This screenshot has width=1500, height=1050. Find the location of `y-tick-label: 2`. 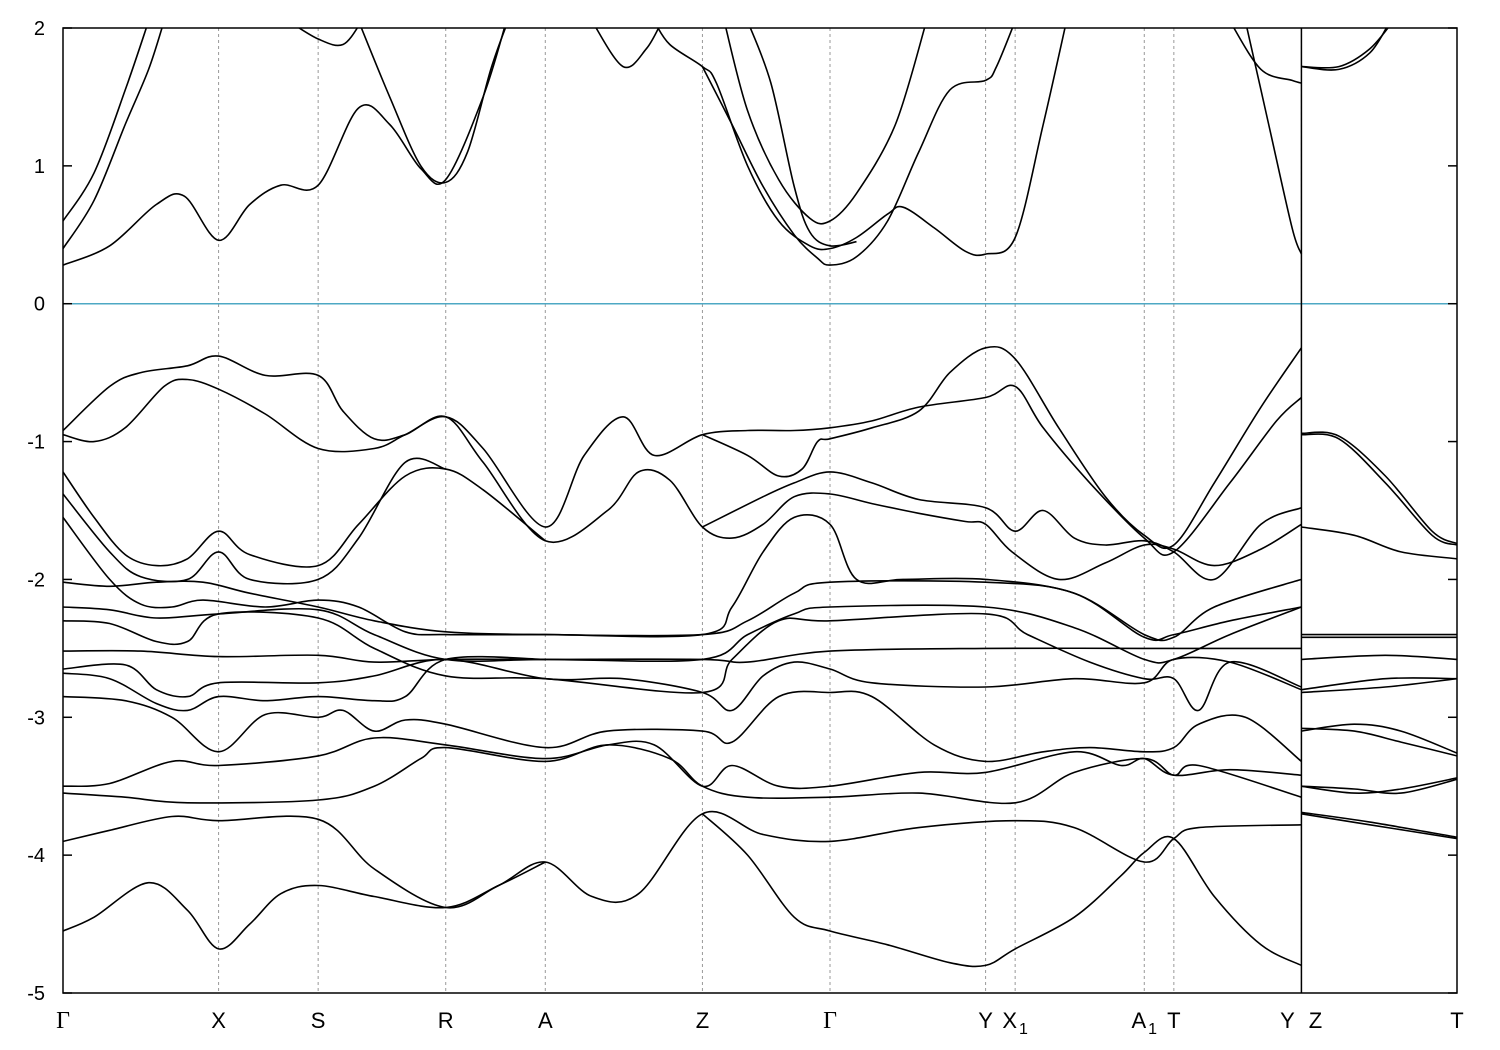

y-tick-label: 2 is located at coordinates (39, 29).